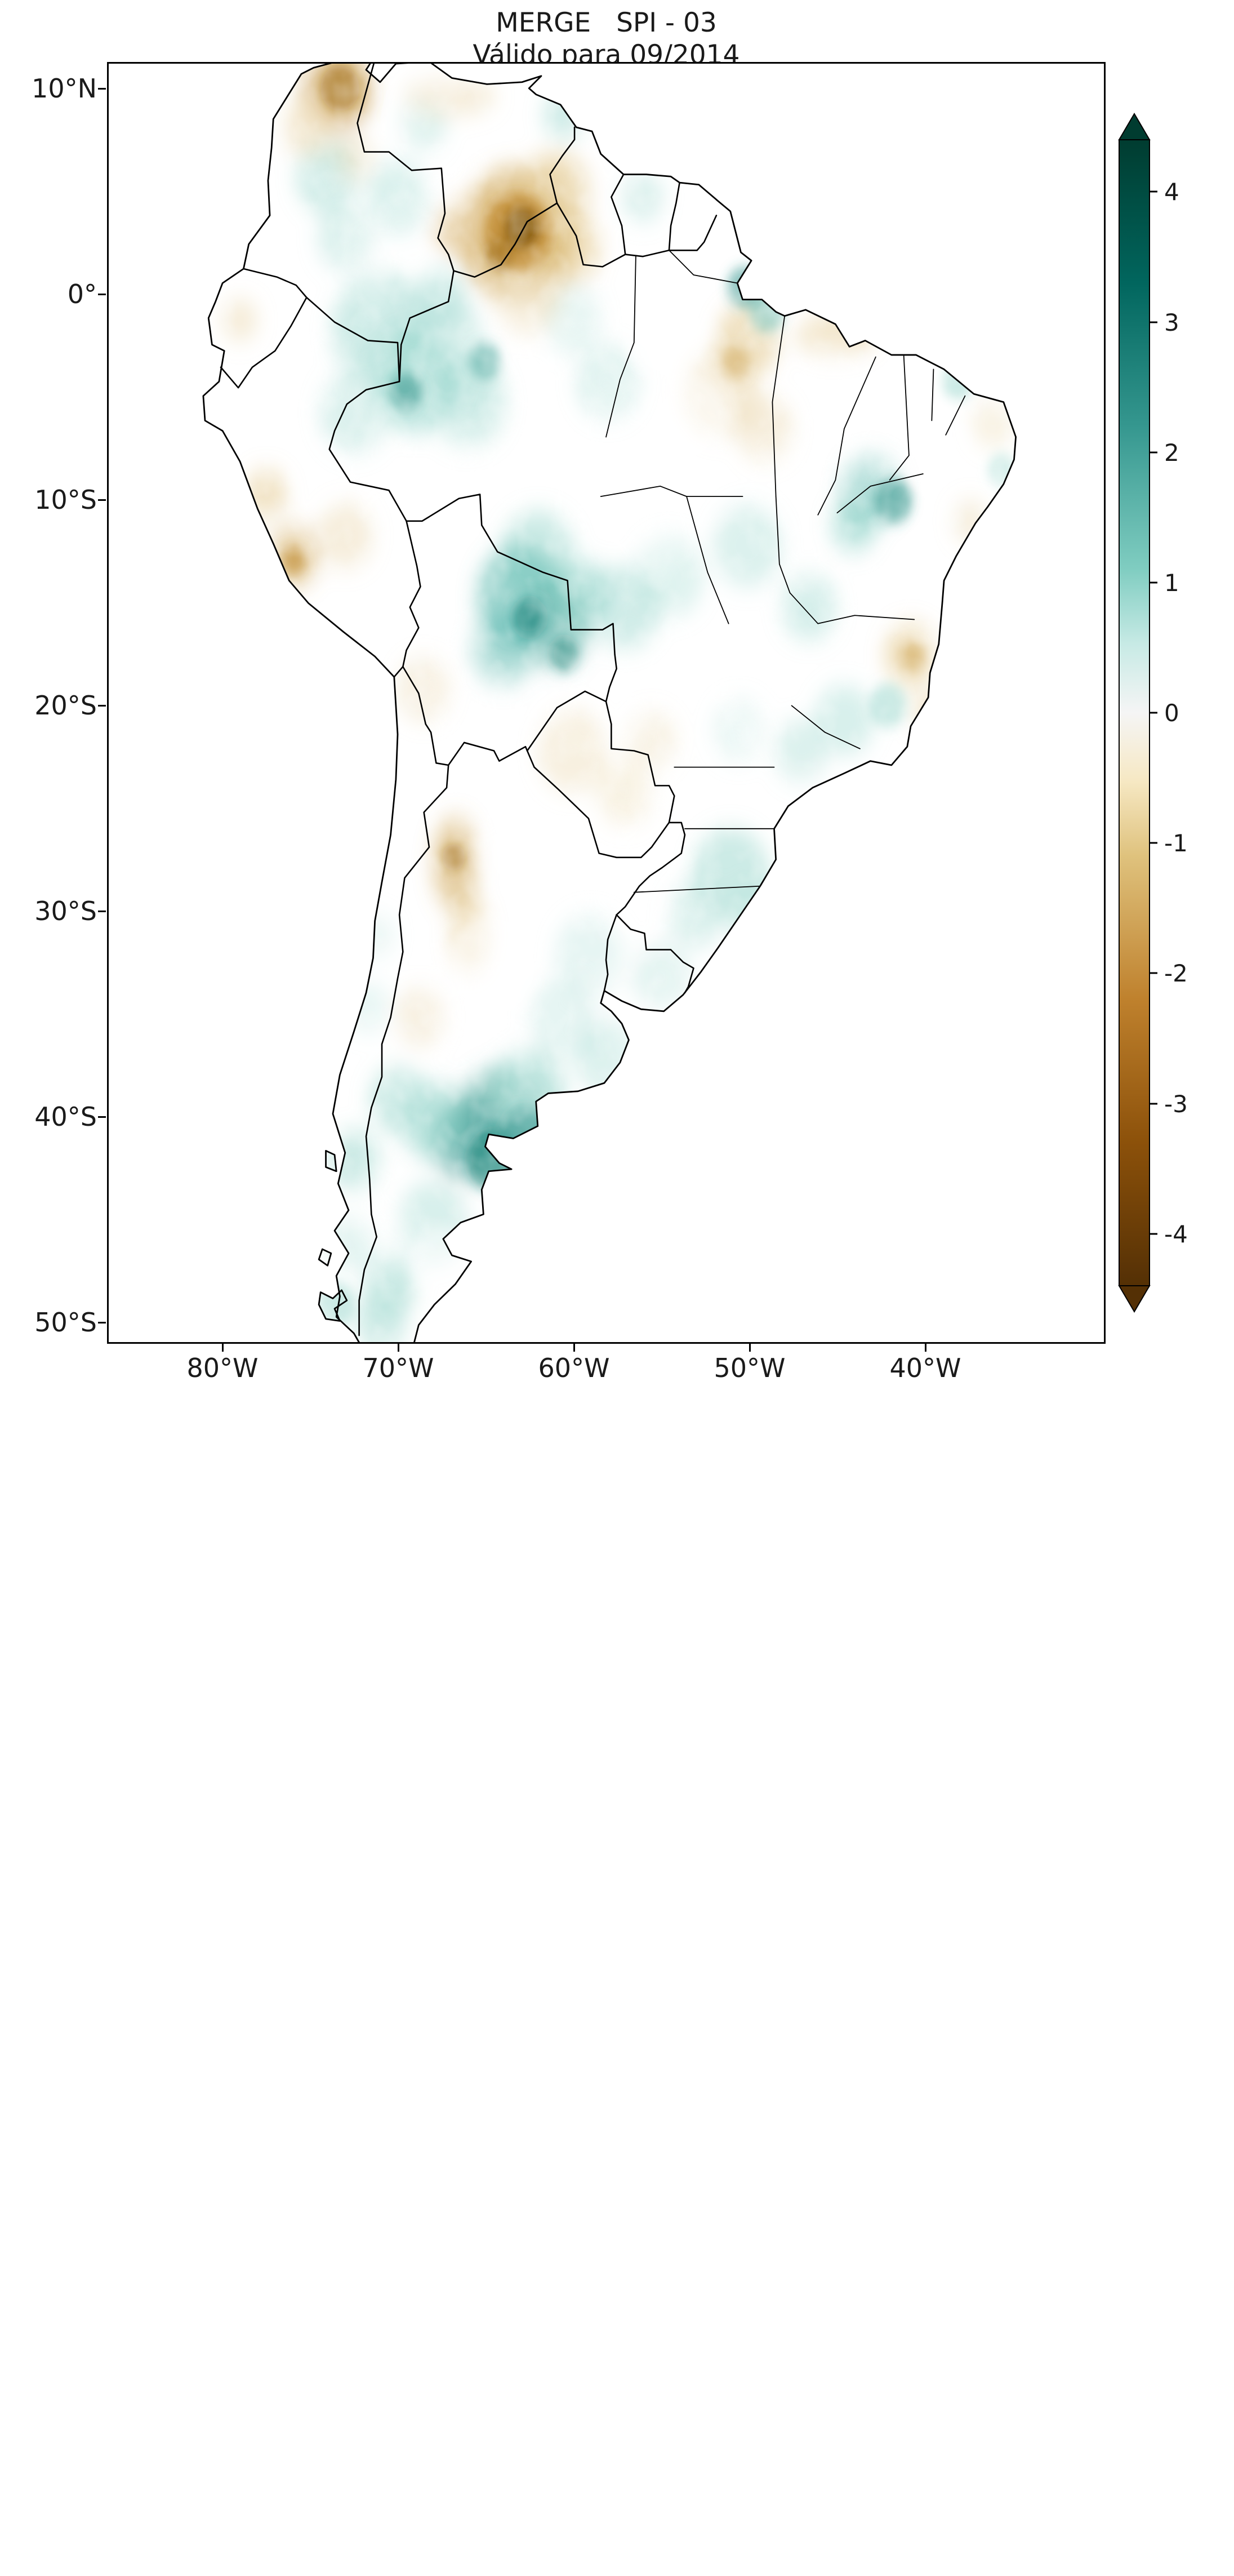  What do you see at coordinates (1171, 192) in the screenshot?
I see `colorbar-label-4: 4` at bounding box center [1171, 192].